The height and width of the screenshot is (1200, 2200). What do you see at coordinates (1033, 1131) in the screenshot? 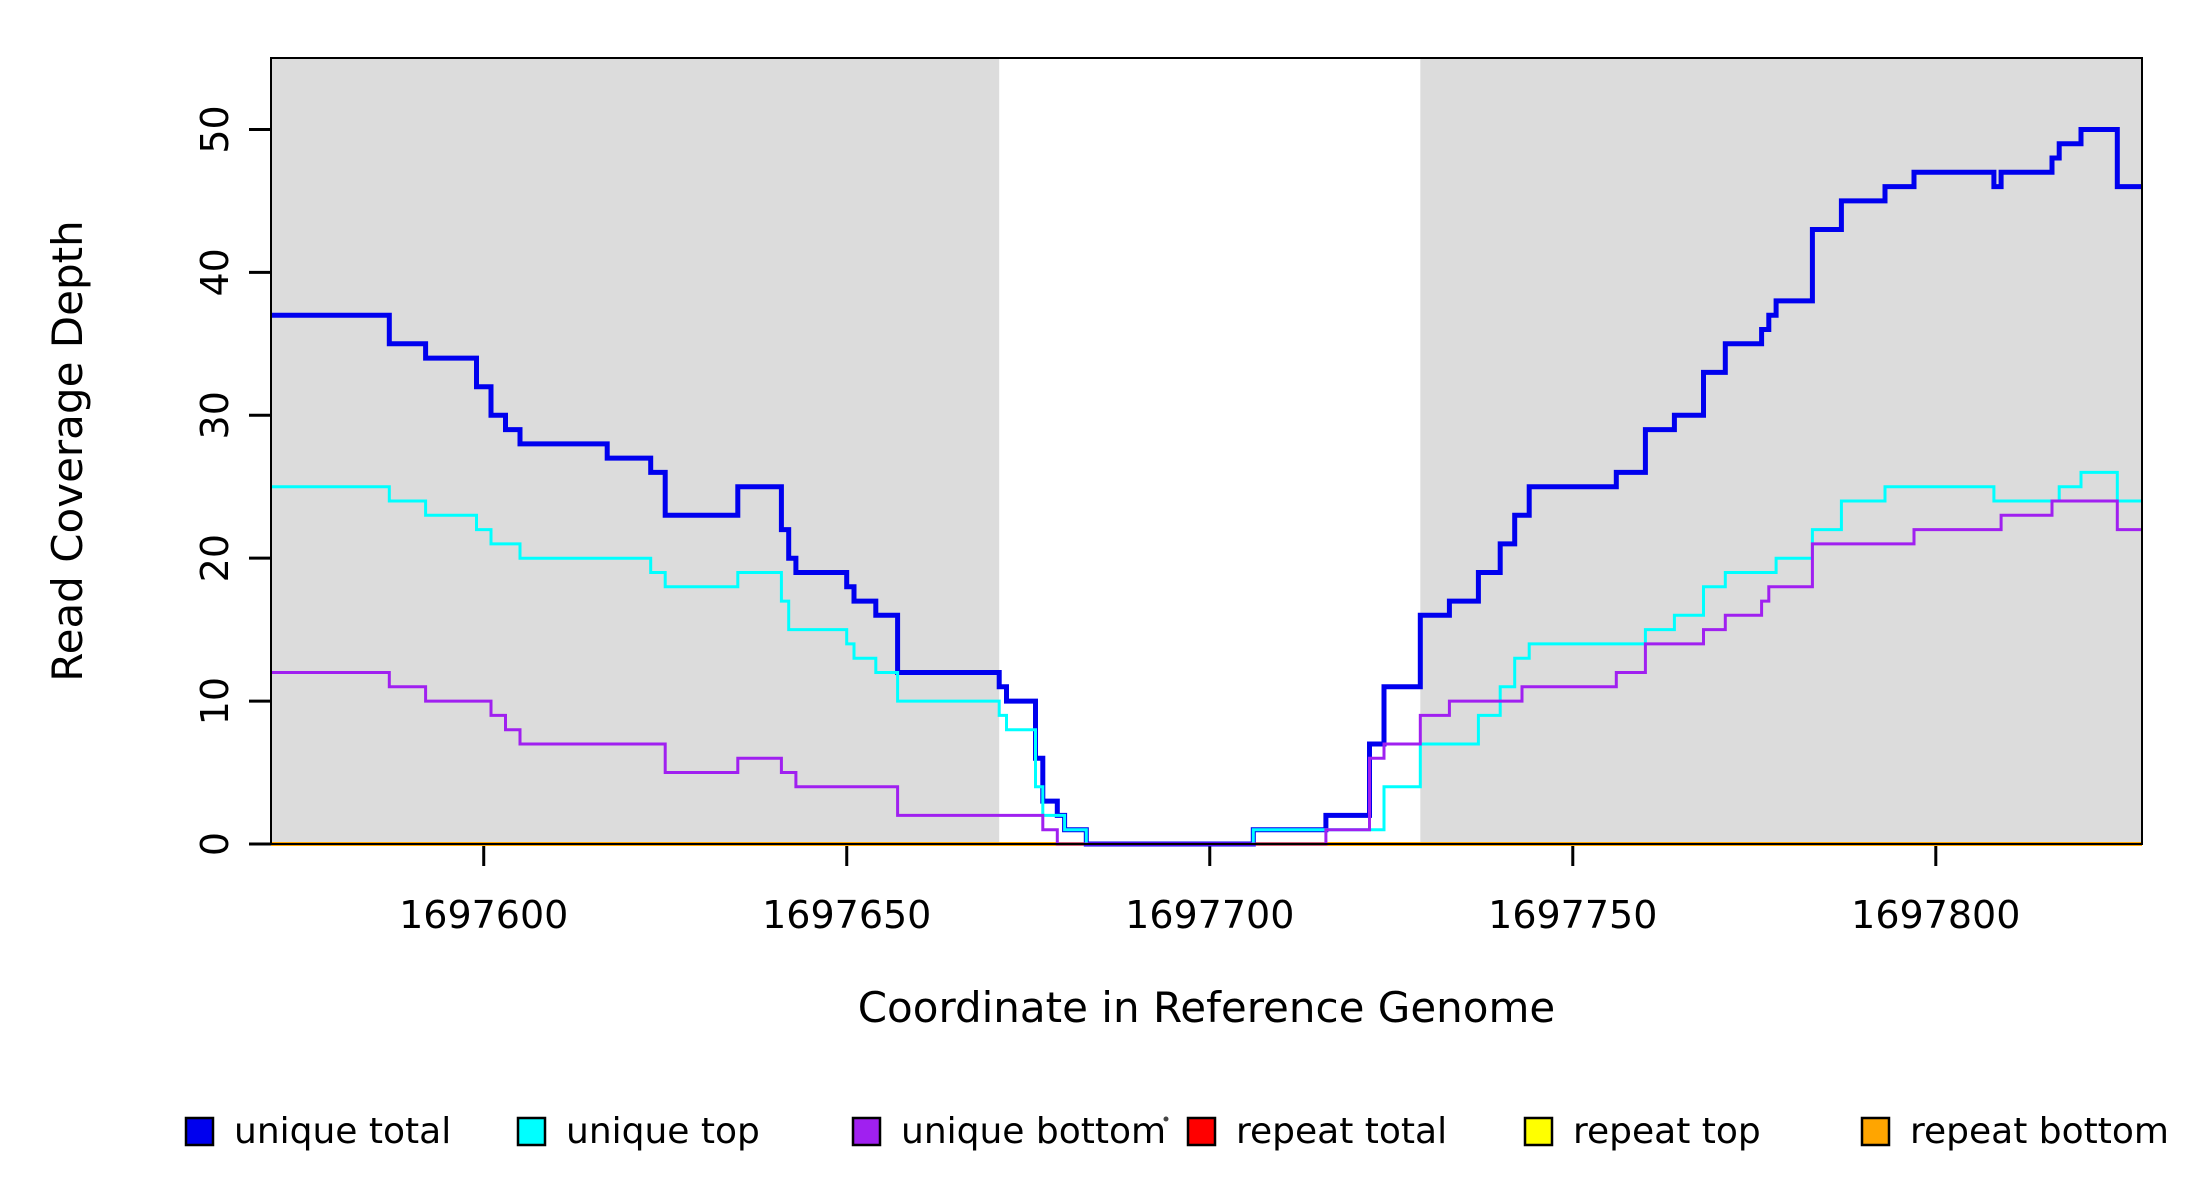
I see `legend-label-unique-bottom: unique bottom` at bounding box center [1033, 1131].